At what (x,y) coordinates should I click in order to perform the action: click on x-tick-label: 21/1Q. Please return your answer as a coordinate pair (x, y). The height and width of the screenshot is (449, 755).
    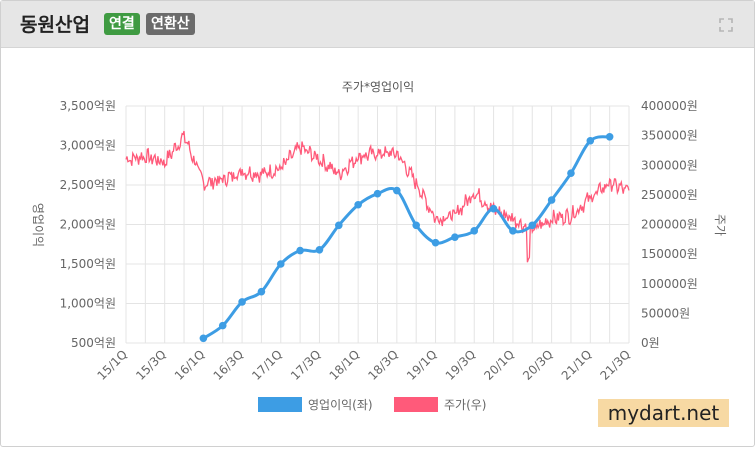
    Looking at the image, I should click on (577, 365).